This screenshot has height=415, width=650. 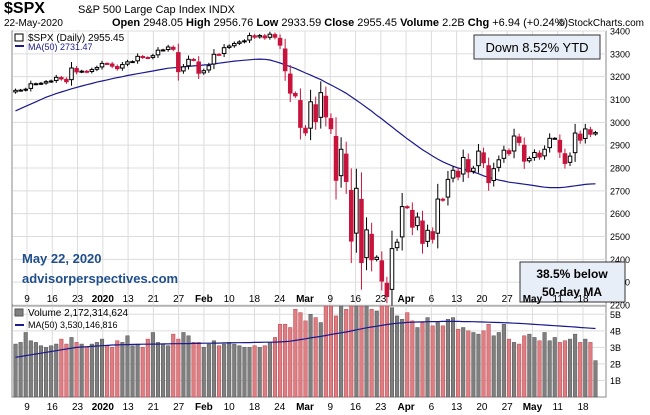 What do you see at coordinates (432, 407) in the screenshot?
I see `volume-x-tick-label: 6` at bounding box center [432, 407].